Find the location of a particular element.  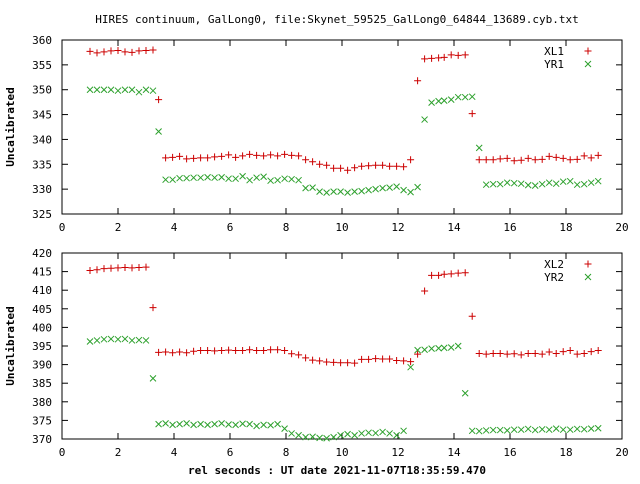

y-tick-label: 330 is located at coordinates (42, 189).